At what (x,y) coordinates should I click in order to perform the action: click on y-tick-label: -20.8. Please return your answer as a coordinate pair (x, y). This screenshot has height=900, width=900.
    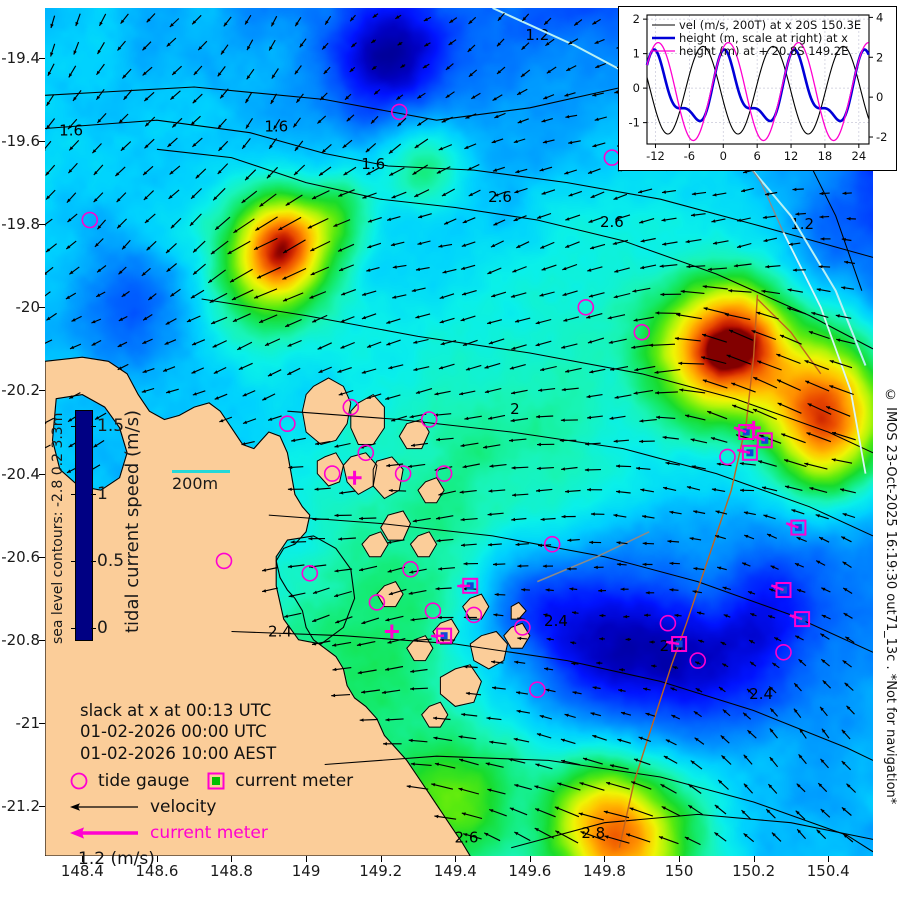
    Looking at the image, I should click on (20, 639).